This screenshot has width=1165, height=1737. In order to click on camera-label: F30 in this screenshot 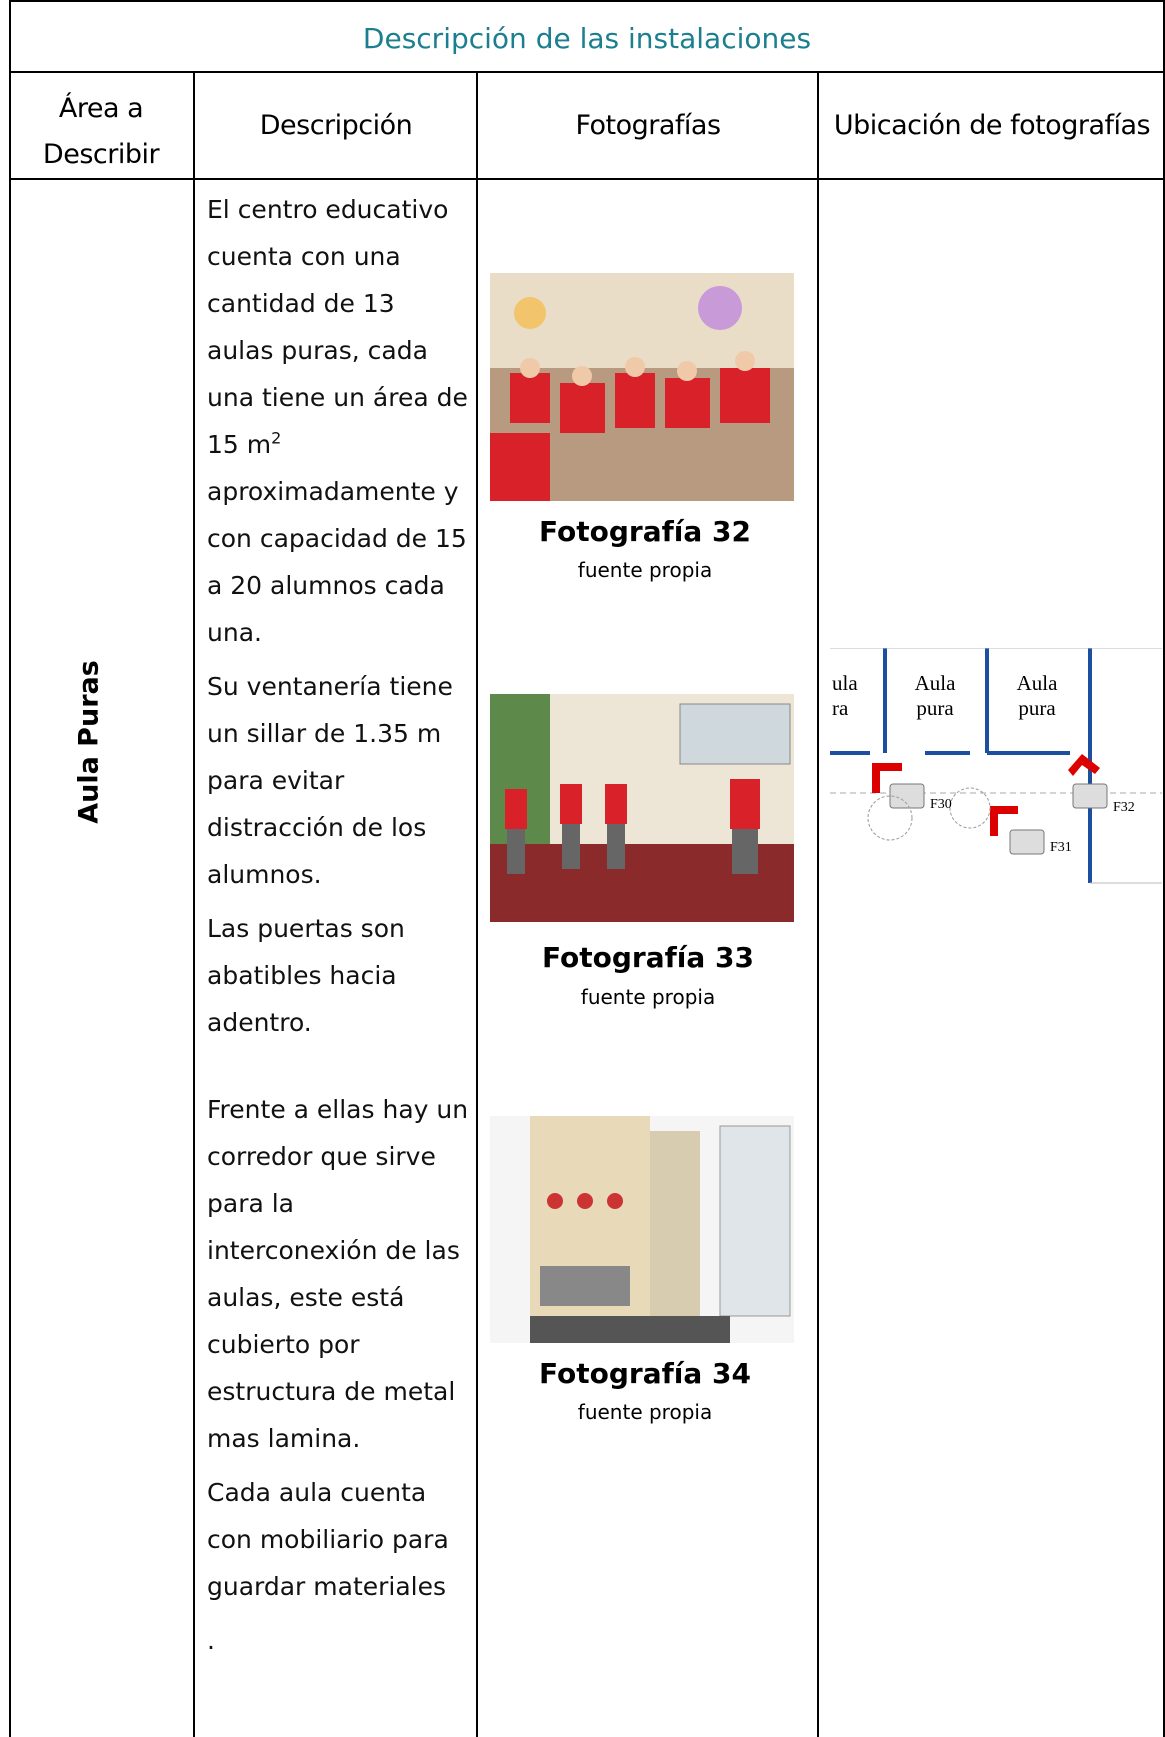, I will do `click(941, 804)`.